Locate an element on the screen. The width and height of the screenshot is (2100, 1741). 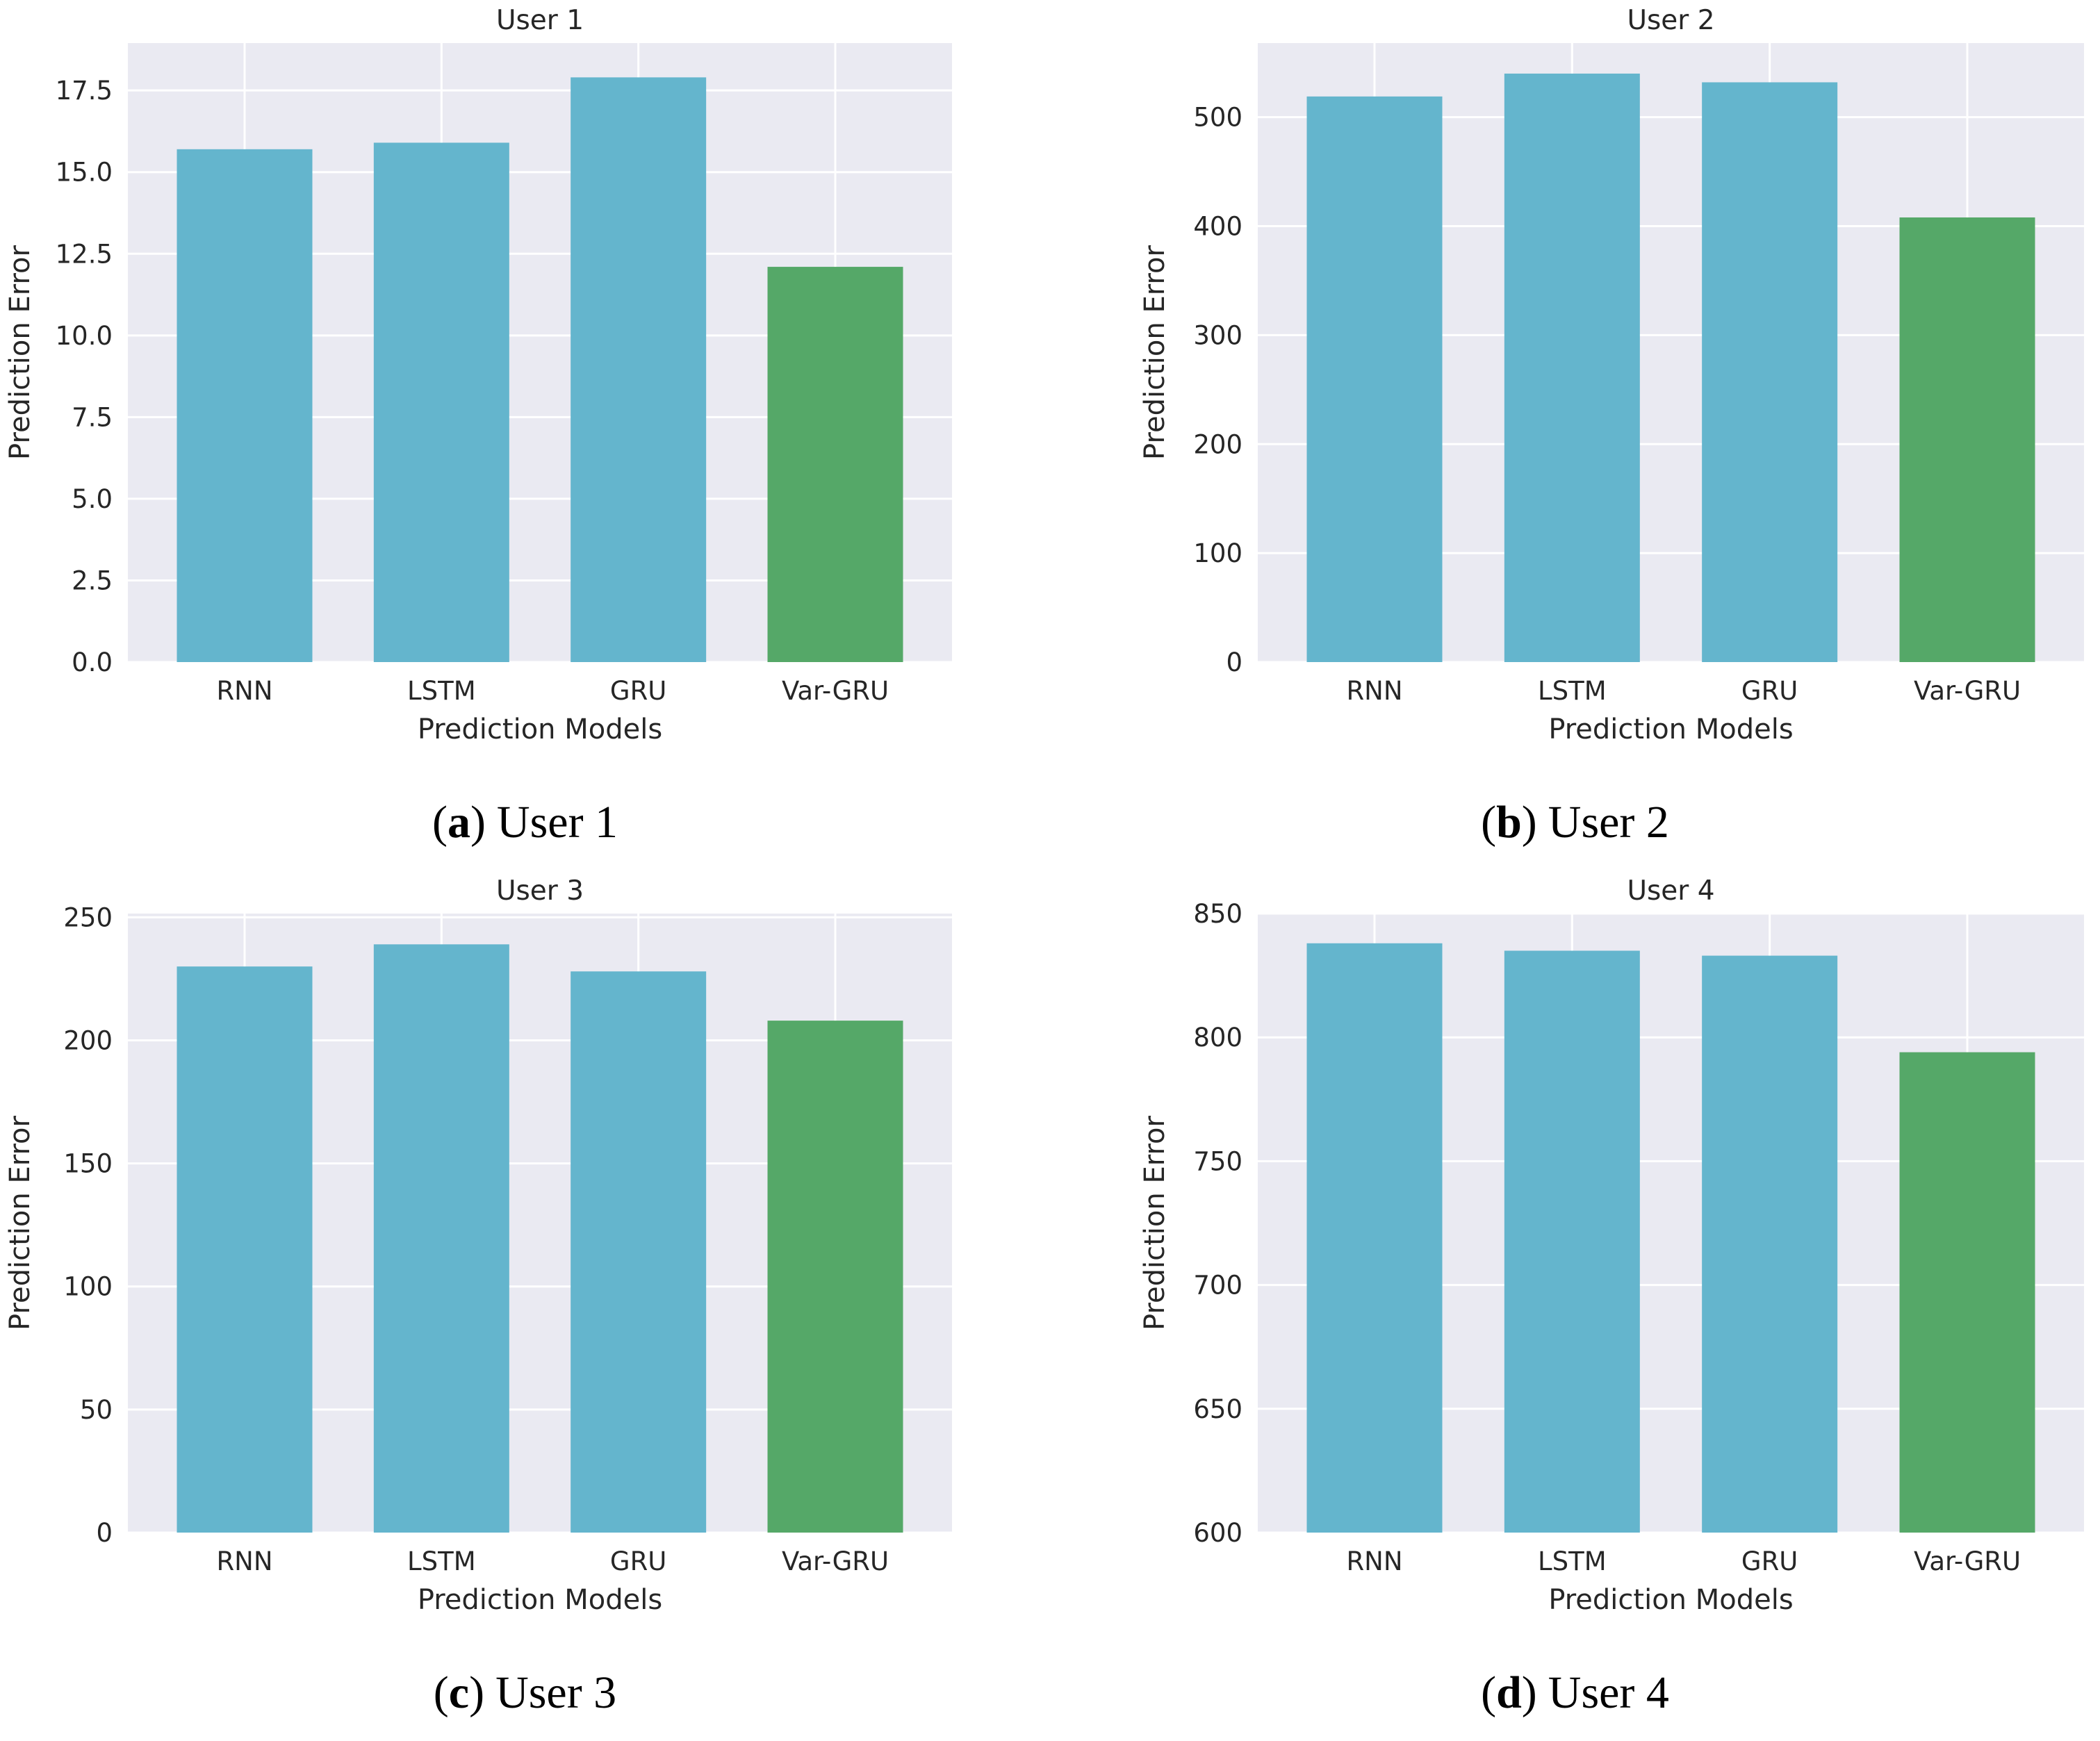
caption-letter: d is located at coordinates (1509, 1692).